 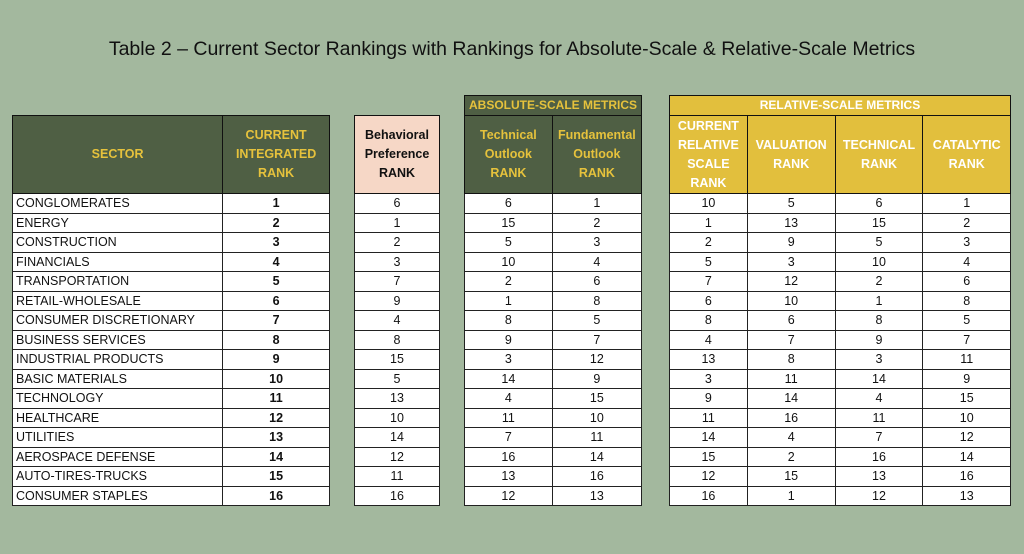 What do you see at coordinates (117, 456) in the screenshot?
I see `sector-cell: AEROSPACE DEFENSE` at bounding box center [117, 456].